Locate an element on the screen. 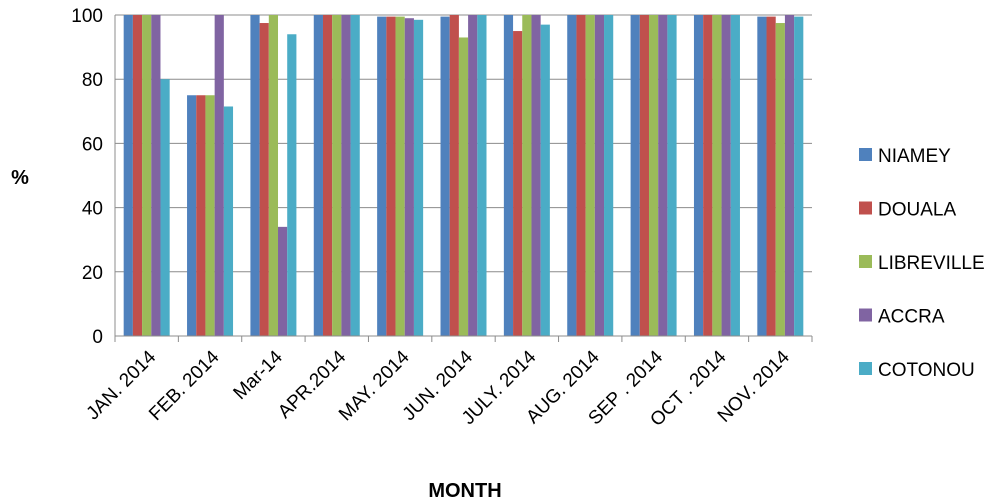 The image size is (1005, 504). x-tick-label: Mar-14 is located at coordinates (259, 375).